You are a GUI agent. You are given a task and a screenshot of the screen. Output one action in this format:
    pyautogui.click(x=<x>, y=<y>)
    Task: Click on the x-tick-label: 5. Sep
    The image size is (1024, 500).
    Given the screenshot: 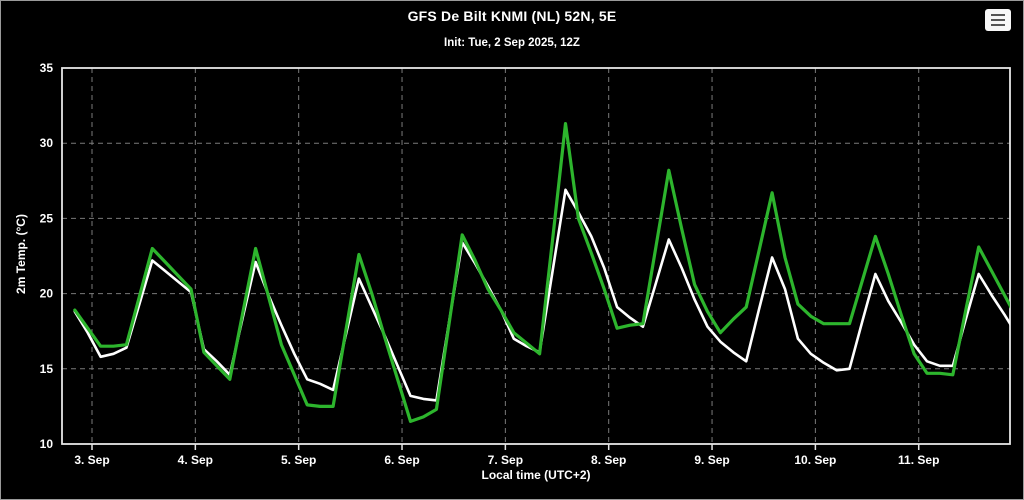 What is the action you would take?
    pyautogui.click(x=298, y=460)
    